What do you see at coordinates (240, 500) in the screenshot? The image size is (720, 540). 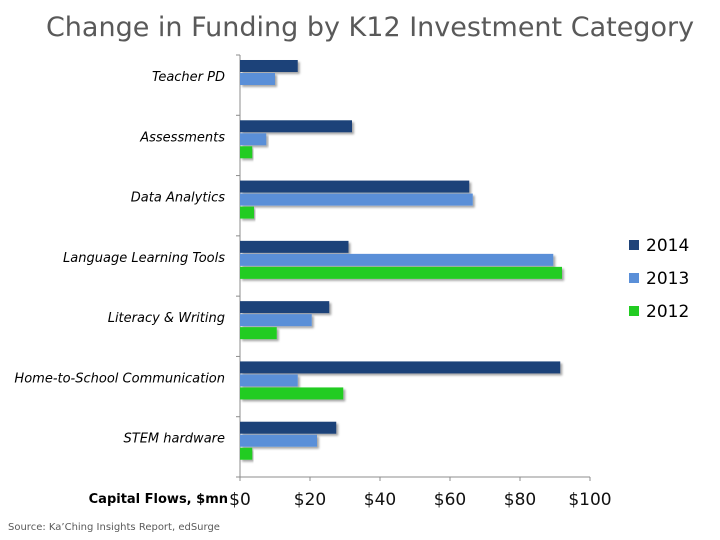 I see `x-tick-label: $0` at bounding box center [240, 500].